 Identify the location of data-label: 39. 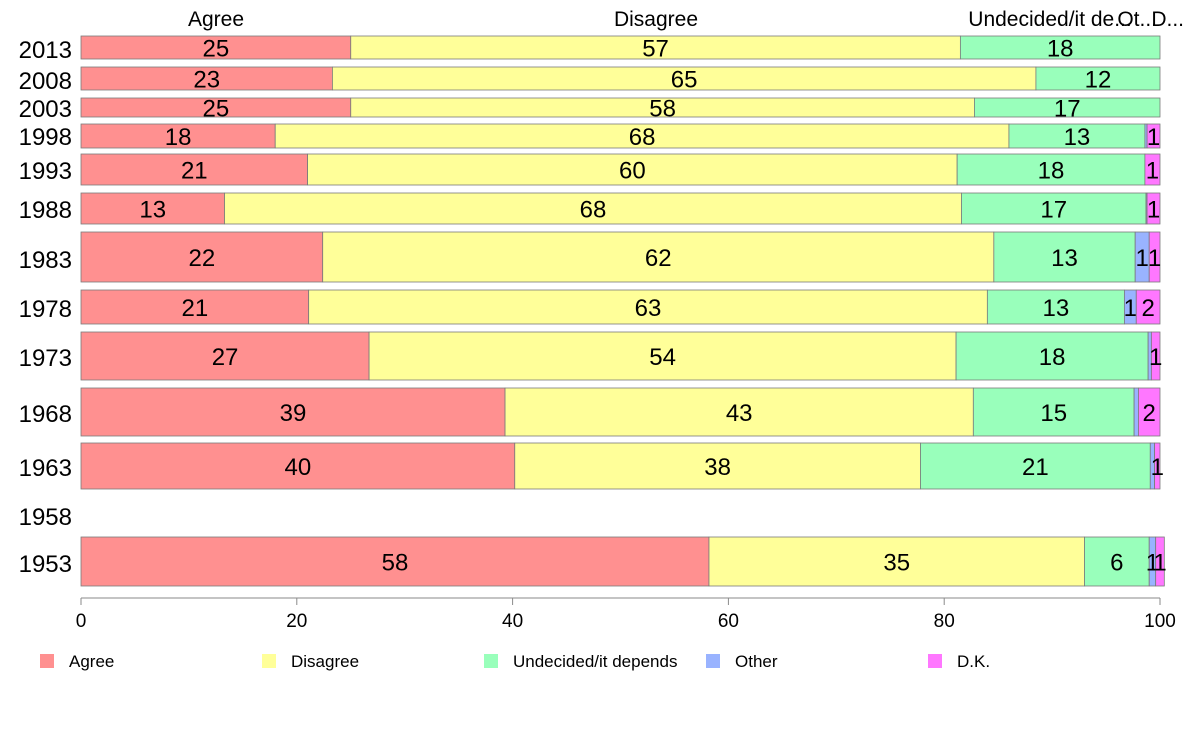
(293, 413).